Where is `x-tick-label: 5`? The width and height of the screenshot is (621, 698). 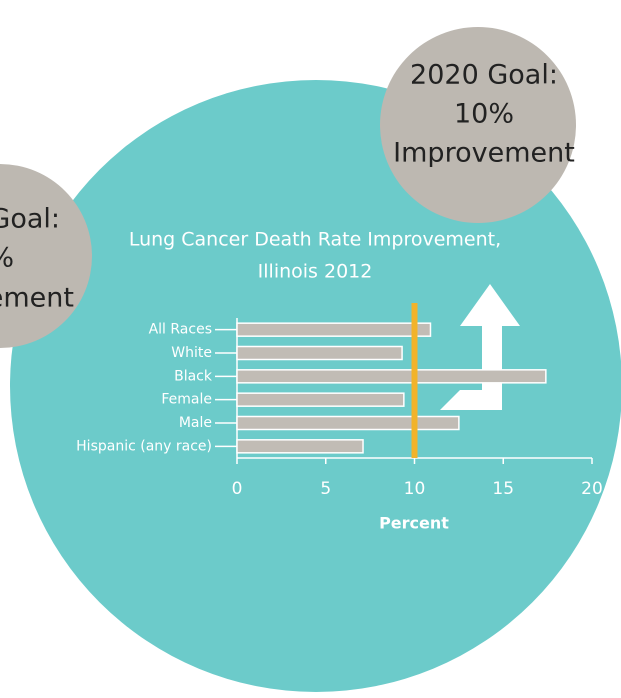
x-tick-label: 5 is located at coordinates (325, 489).